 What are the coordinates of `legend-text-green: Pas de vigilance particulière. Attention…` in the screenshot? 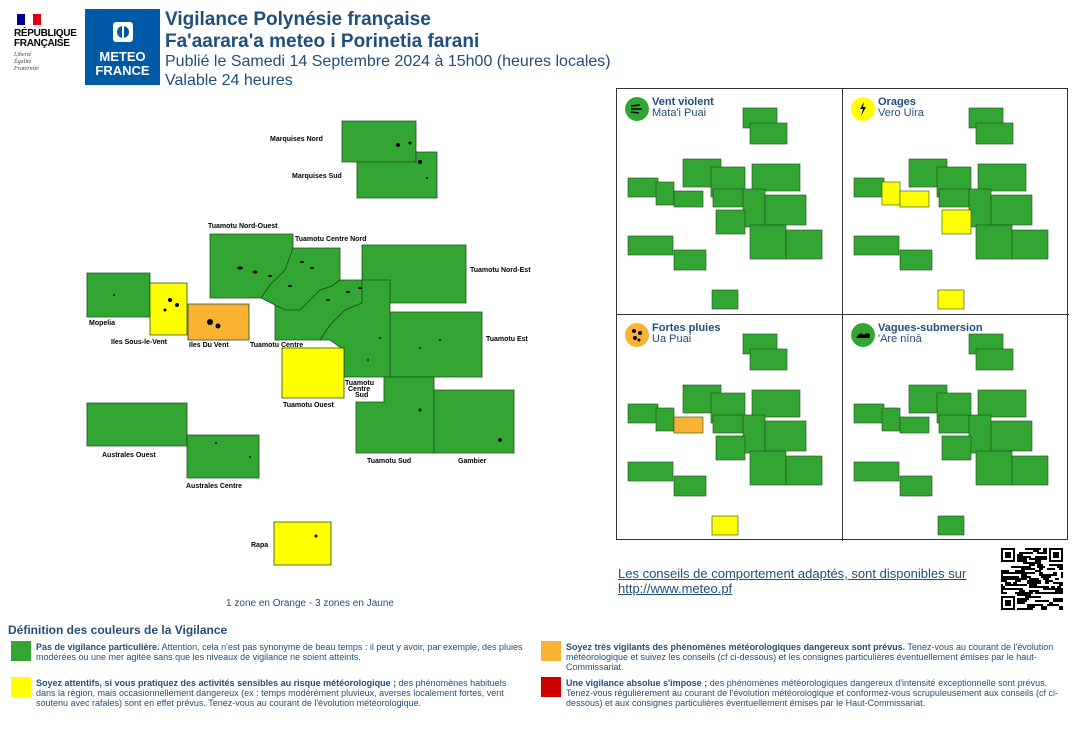 It's located at (279, 652).